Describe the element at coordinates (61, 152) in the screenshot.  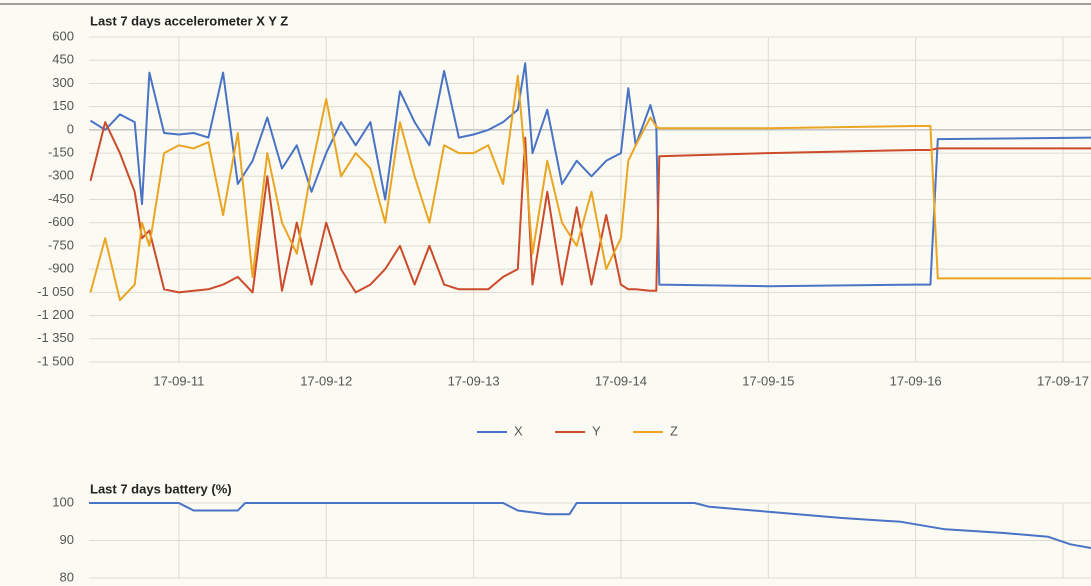
I see `y-tick-label: -150` at that location.